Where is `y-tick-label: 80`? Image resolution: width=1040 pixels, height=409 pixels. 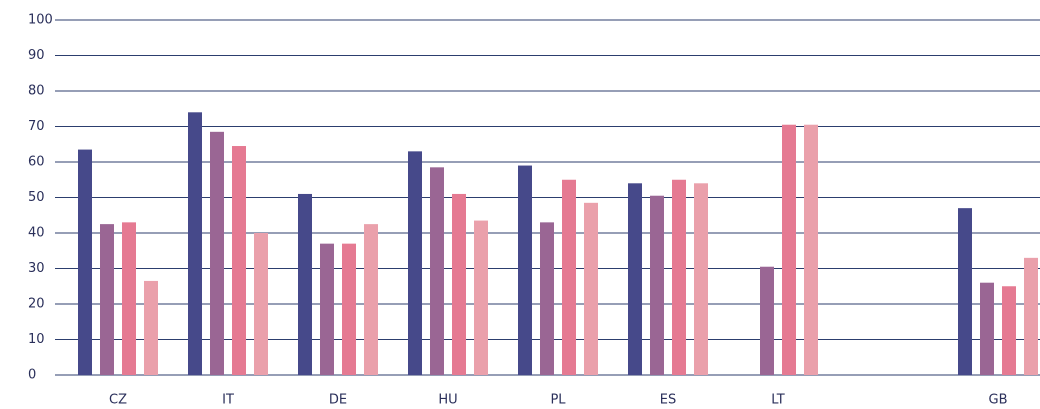
y-tick-label: 80 is located at coordinates (36, 91).